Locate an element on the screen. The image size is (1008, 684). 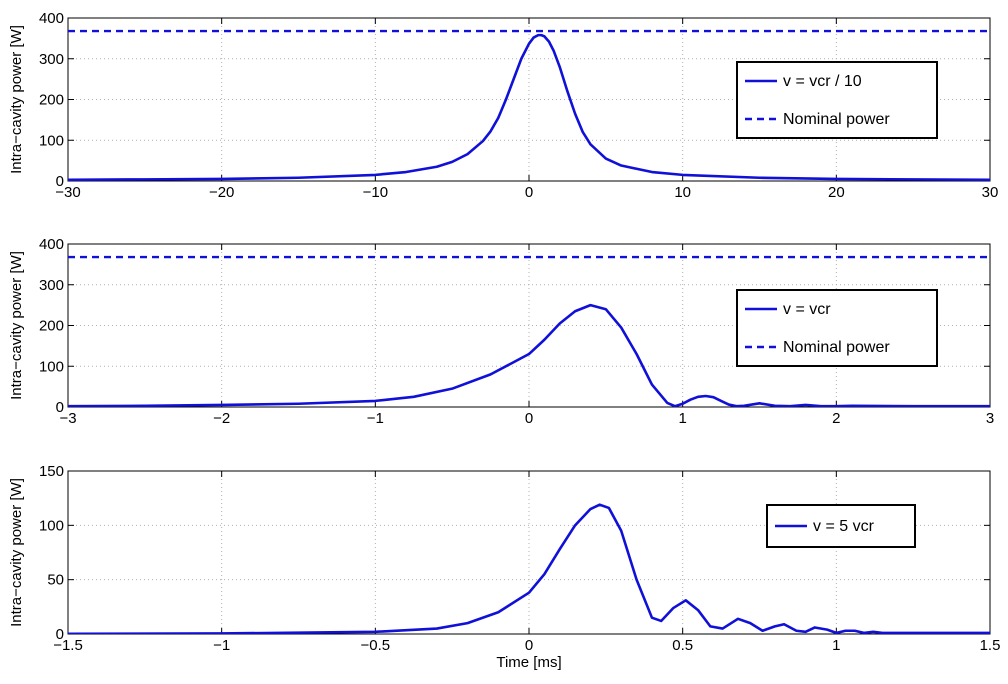
x-tick-label: −3 is located at coordinates (67, 418).